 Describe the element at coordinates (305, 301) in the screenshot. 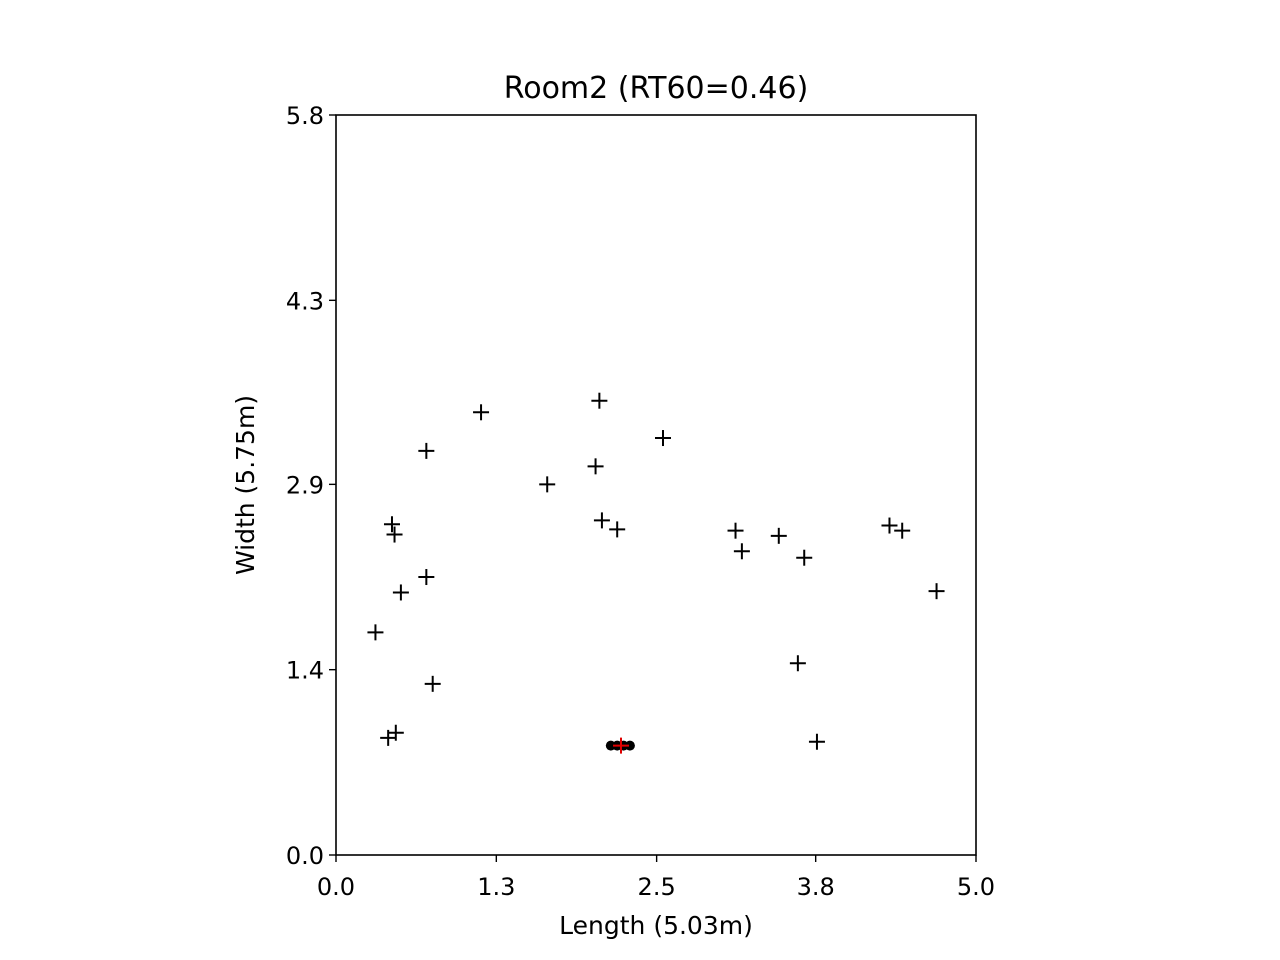

I see `y-tick-label: 4.3` at that location.